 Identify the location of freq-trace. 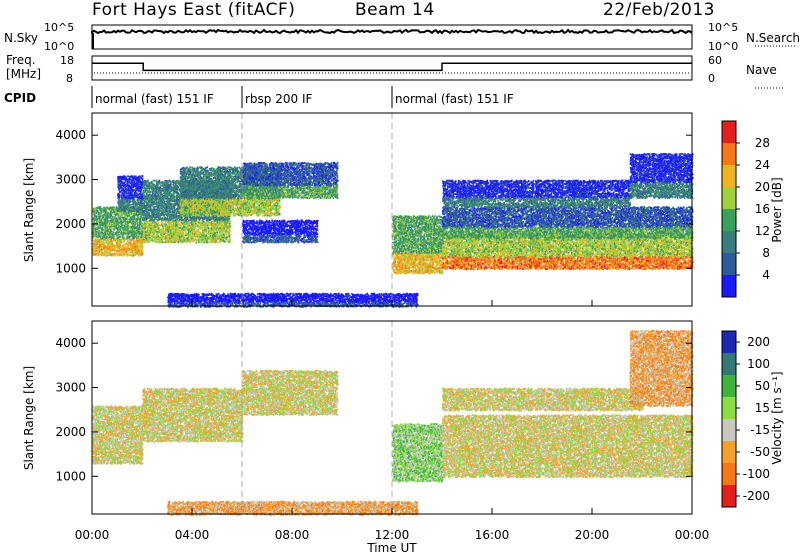
(392, 68).